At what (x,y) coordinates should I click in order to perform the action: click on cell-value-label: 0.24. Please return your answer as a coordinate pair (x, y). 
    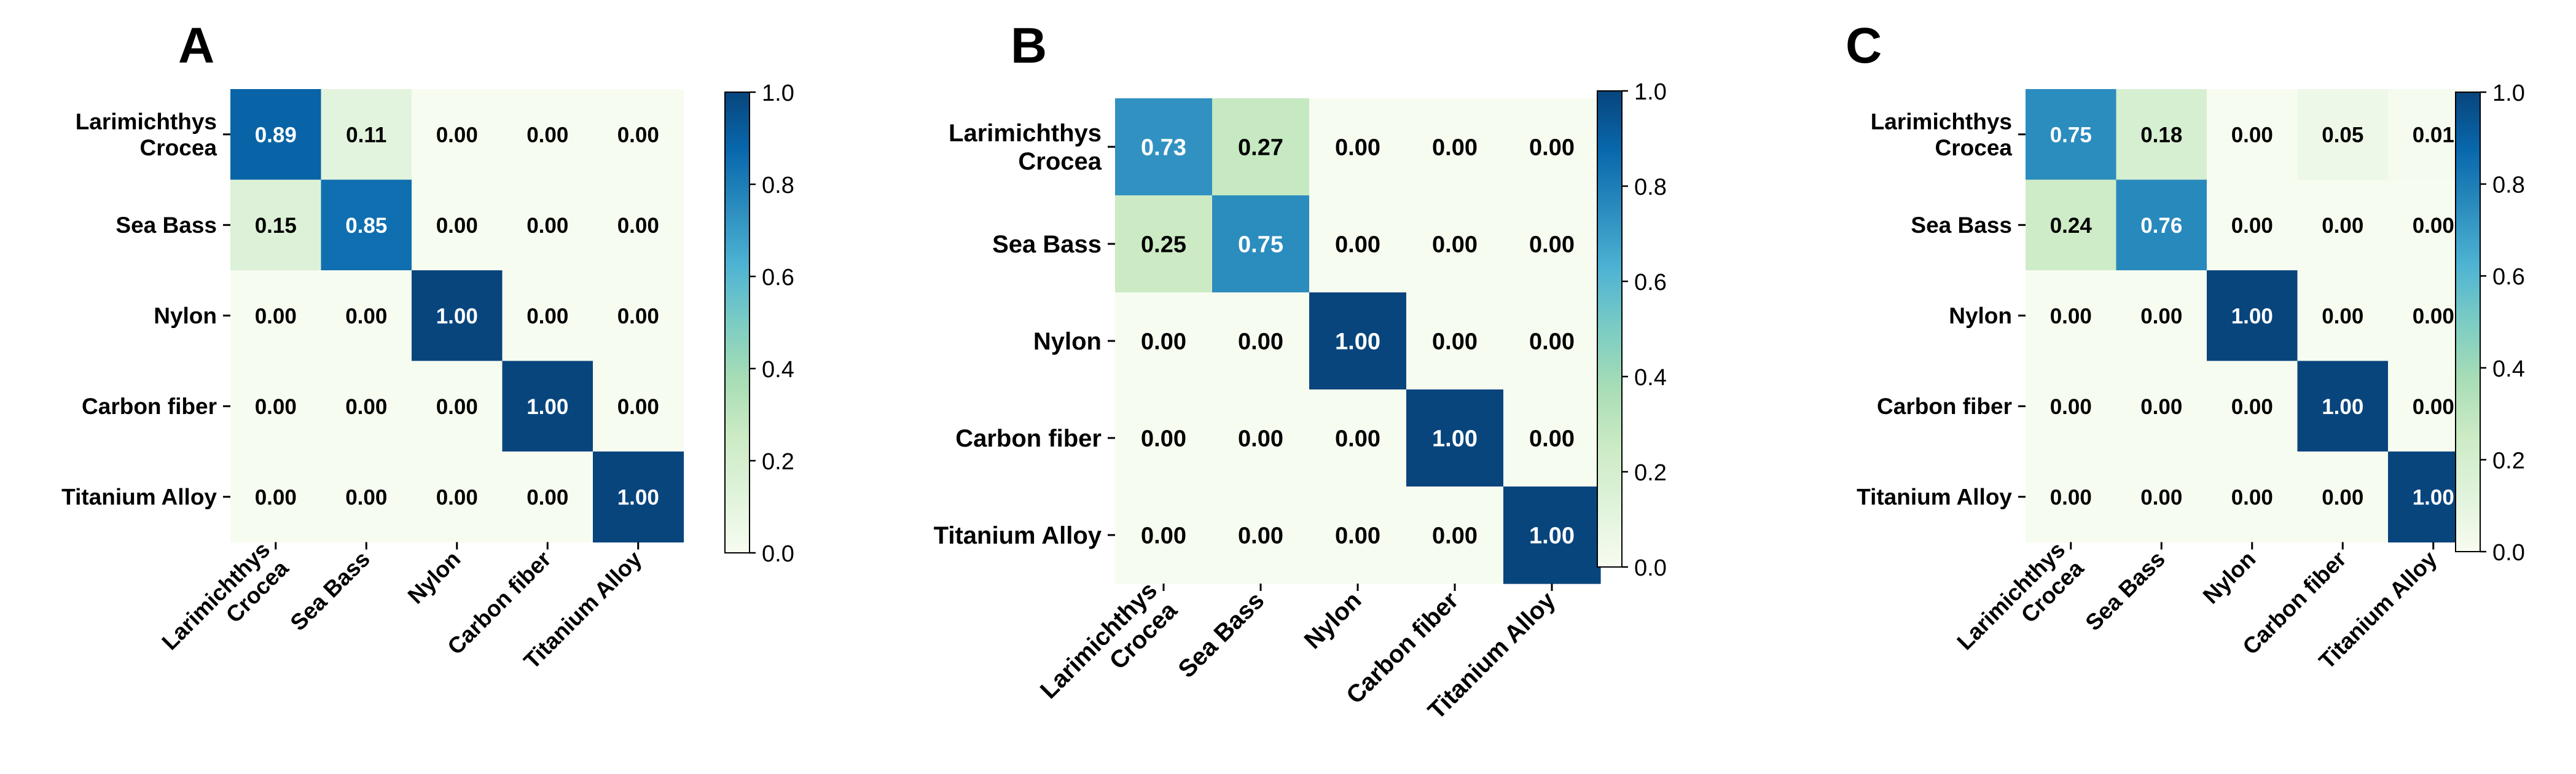
    Looking at the image, I should click on (2071, 226).